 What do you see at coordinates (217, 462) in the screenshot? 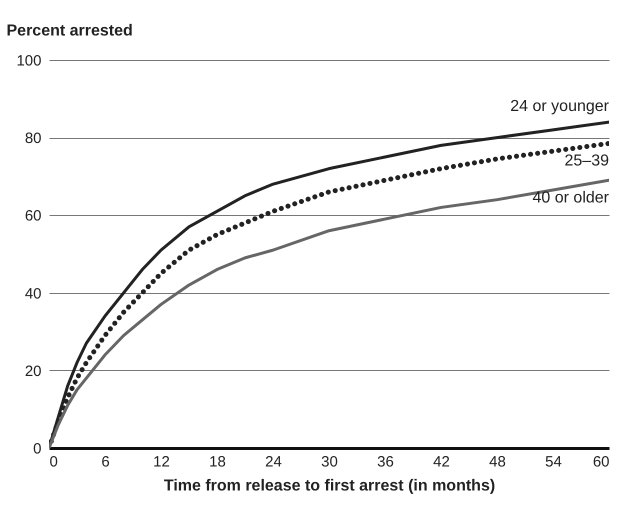
I see `x-tick-label: 18` at bounding box center [217, 462].